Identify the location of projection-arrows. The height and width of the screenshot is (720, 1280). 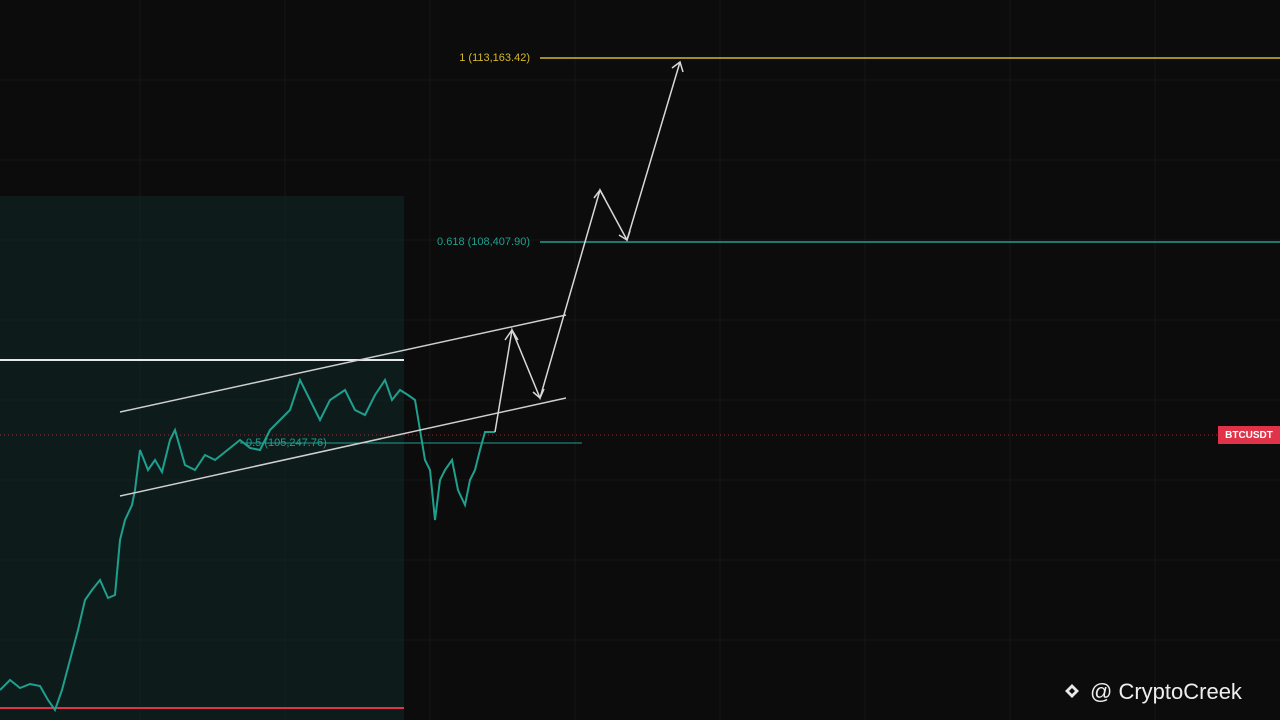
(589, 246).